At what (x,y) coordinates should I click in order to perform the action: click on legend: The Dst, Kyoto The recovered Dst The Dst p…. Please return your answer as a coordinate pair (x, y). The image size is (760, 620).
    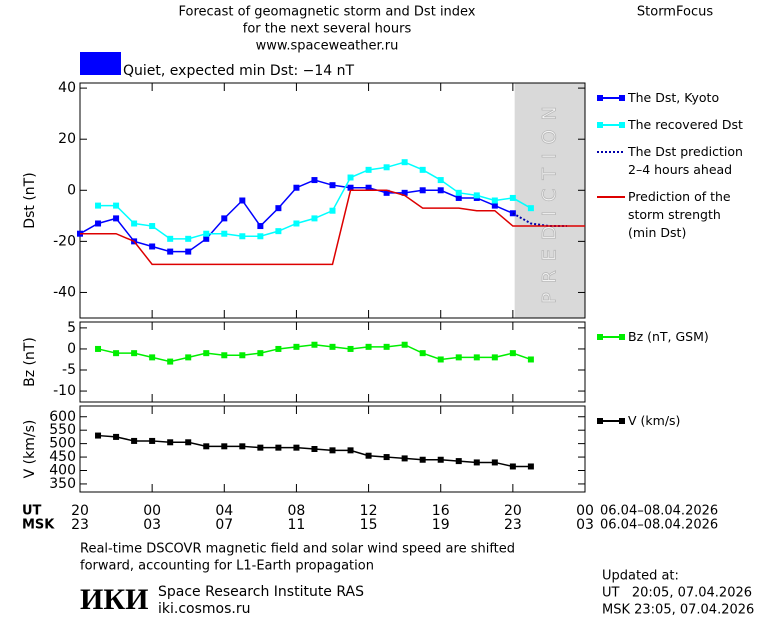
    Looking at the image, I should click on (670, 165).